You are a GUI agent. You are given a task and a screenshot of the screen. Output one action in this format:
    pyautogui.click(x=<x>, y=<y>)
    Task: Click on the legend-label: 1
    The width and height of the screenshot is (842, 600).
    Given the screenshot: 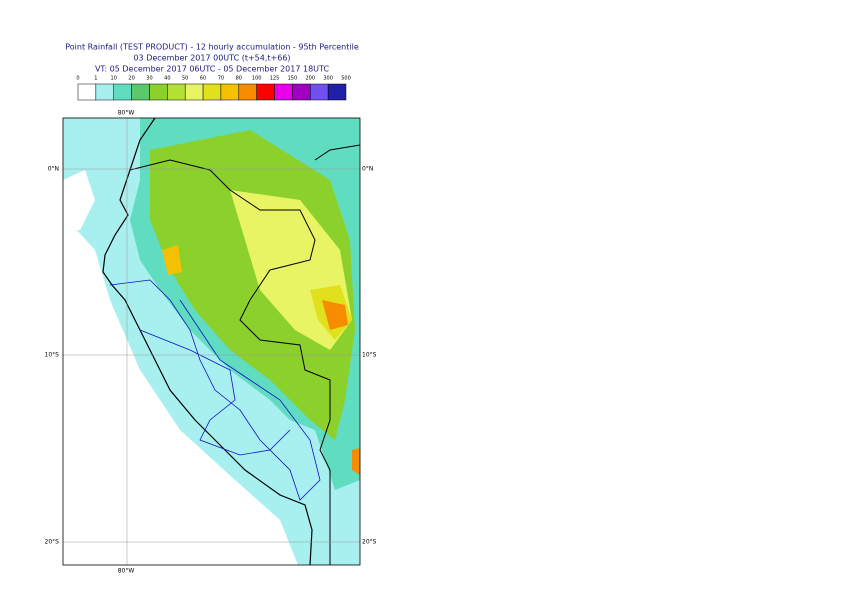 What is the action you would take?
    pyautogui.click(x=95, y=79)
    